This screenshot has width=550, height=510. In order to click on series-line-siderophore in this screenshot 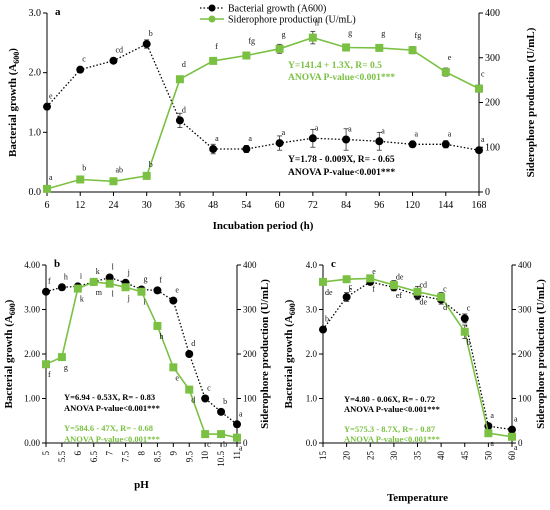, I will do `click(141, 360)`.